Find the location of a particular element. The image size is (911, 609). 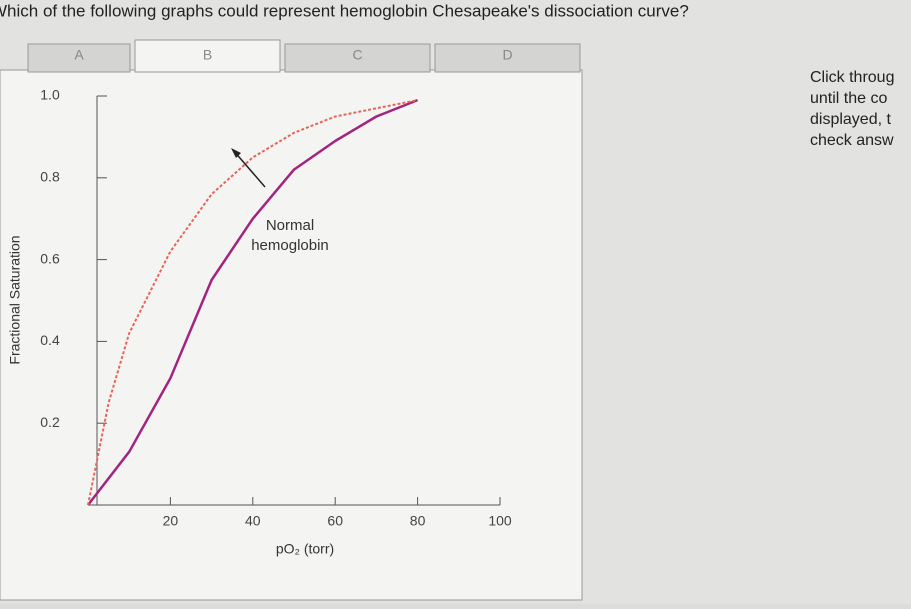

tab-label: A is located at coordinates (79, 55).